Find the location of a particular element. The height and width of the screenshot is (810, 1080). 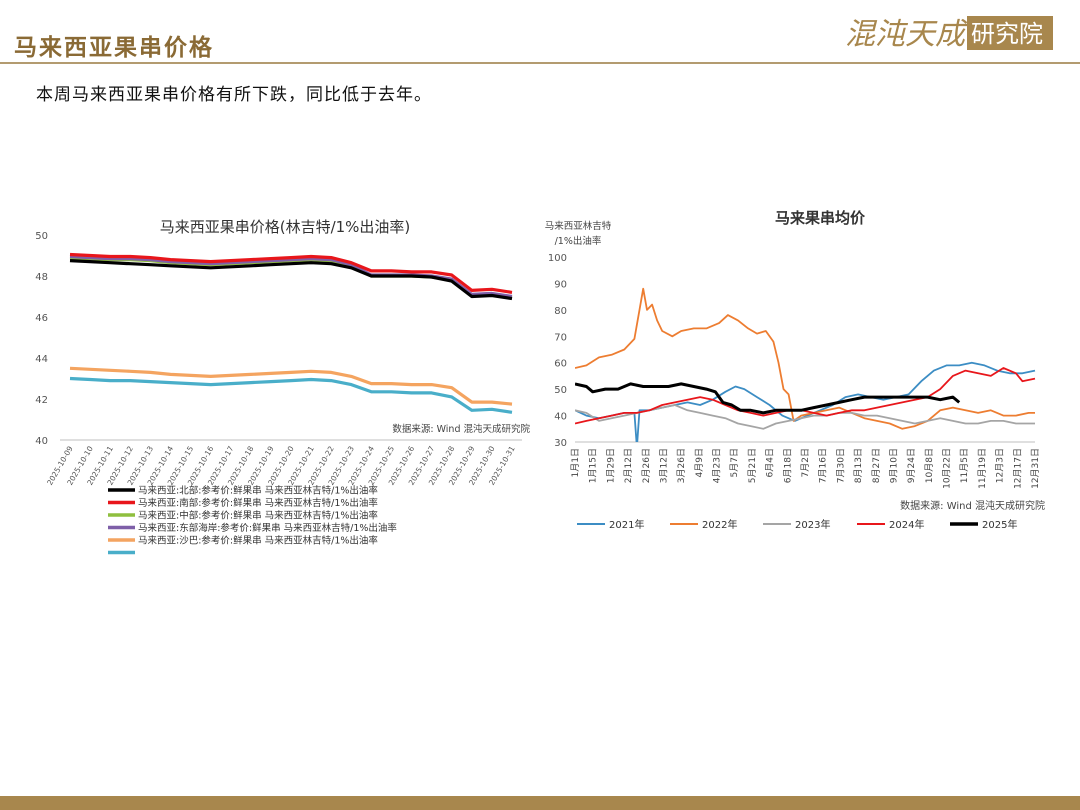

legend-label: 2021年 is located at coordinates (626, 524).